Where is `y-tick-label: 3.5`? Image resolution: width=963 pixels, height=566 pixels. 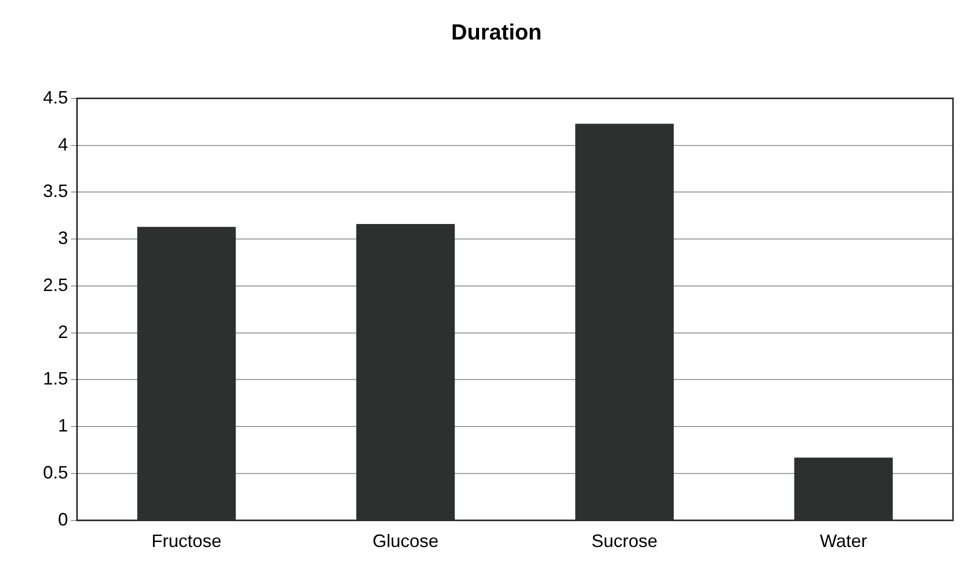
y-tick-label: 3.5 is located at coordinates (55, 191).